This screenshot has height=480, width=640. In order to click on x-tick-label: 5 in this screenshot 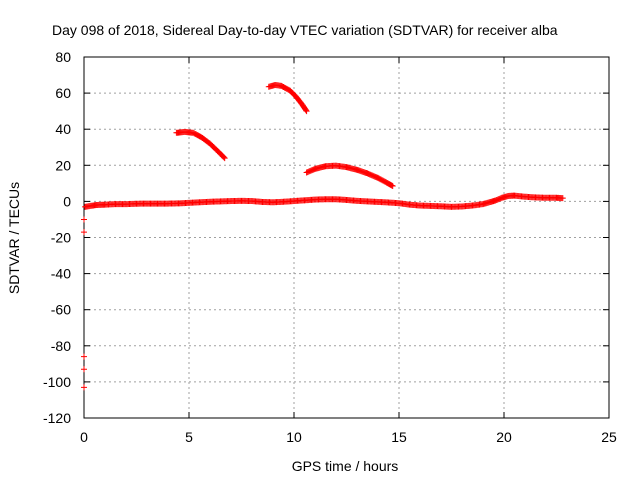, I will do `click(189, 437)`.